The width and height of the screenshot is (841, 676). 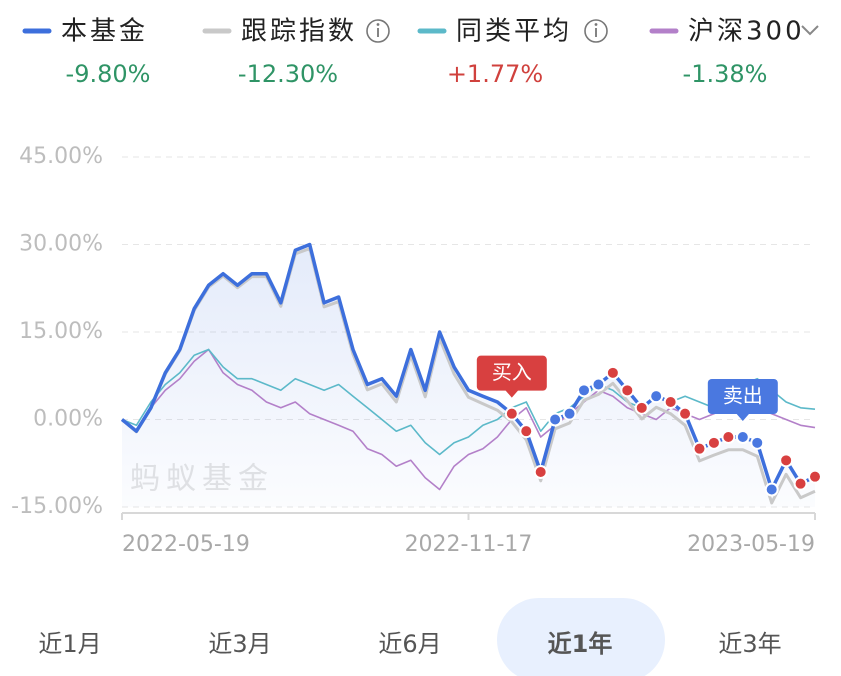 What do you see at coordinates (514, 32) in the screenshot?
I see `legend-label: 同类平均` at bounding box center [514, 32].